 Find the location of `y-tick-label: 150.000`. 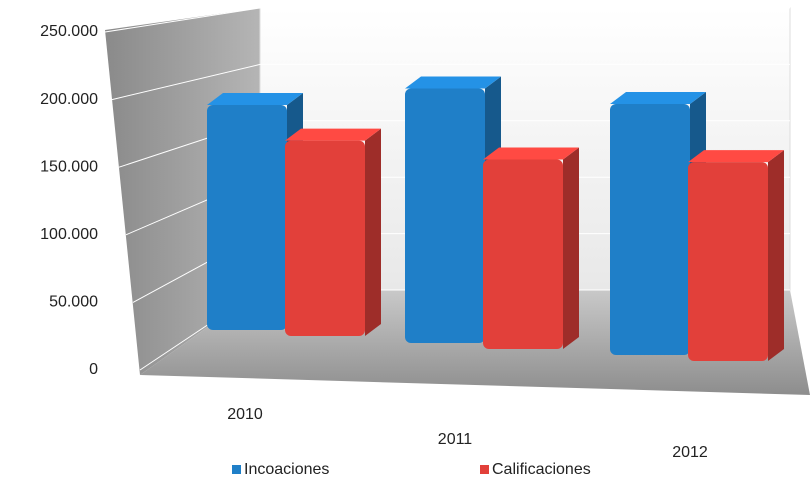

y-tick-label: 150.000 is located at coordinates (69, 166).